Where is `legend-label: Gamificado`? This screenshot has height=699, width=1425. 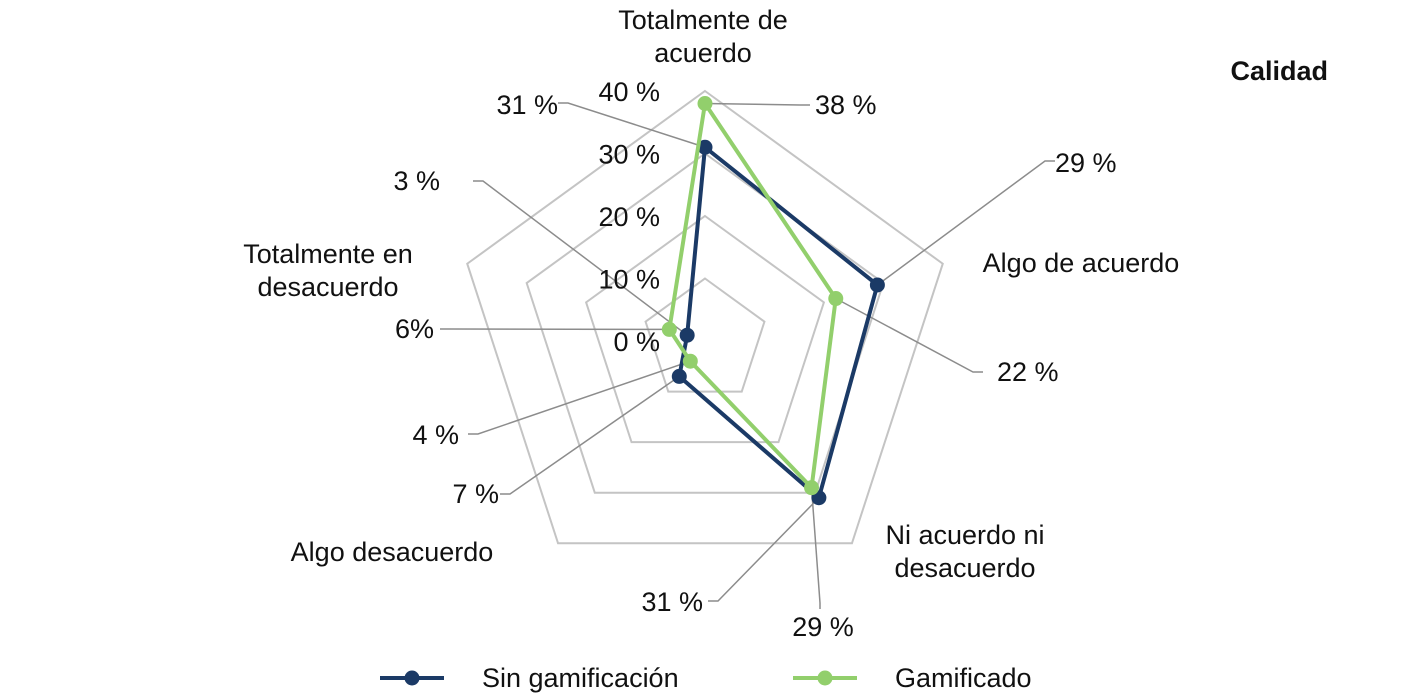
legend-label: Gamificado is located at coordinates (963, 678).